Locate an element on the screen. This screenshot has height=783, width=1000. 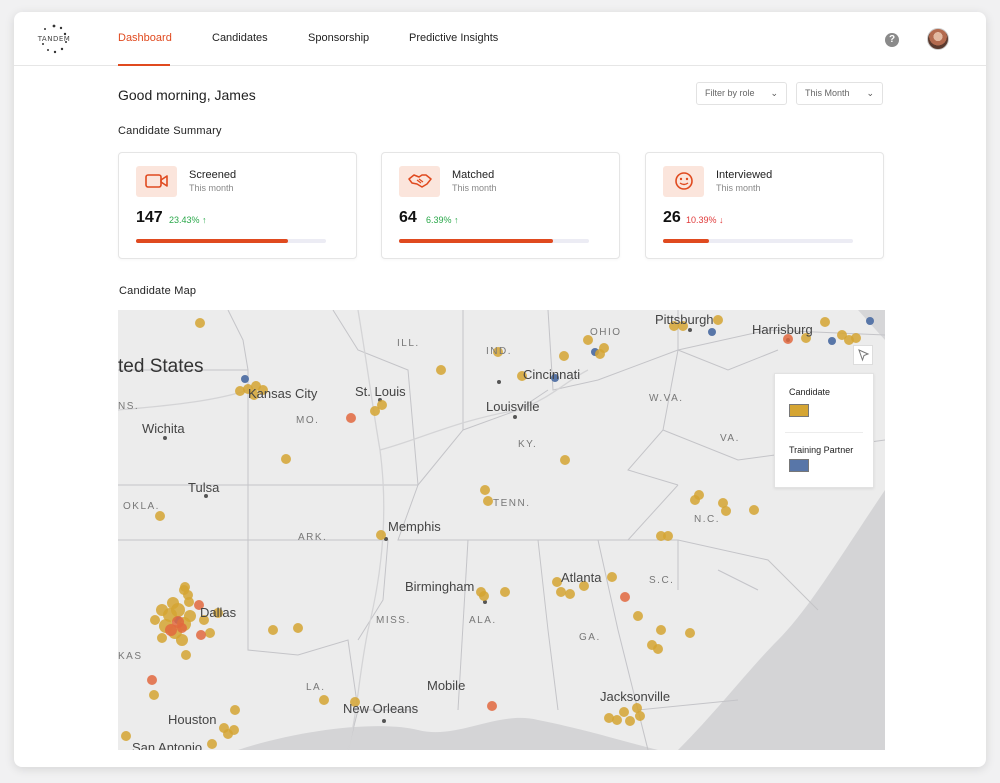
card-title: Matched is located at coordinates (473, 175).